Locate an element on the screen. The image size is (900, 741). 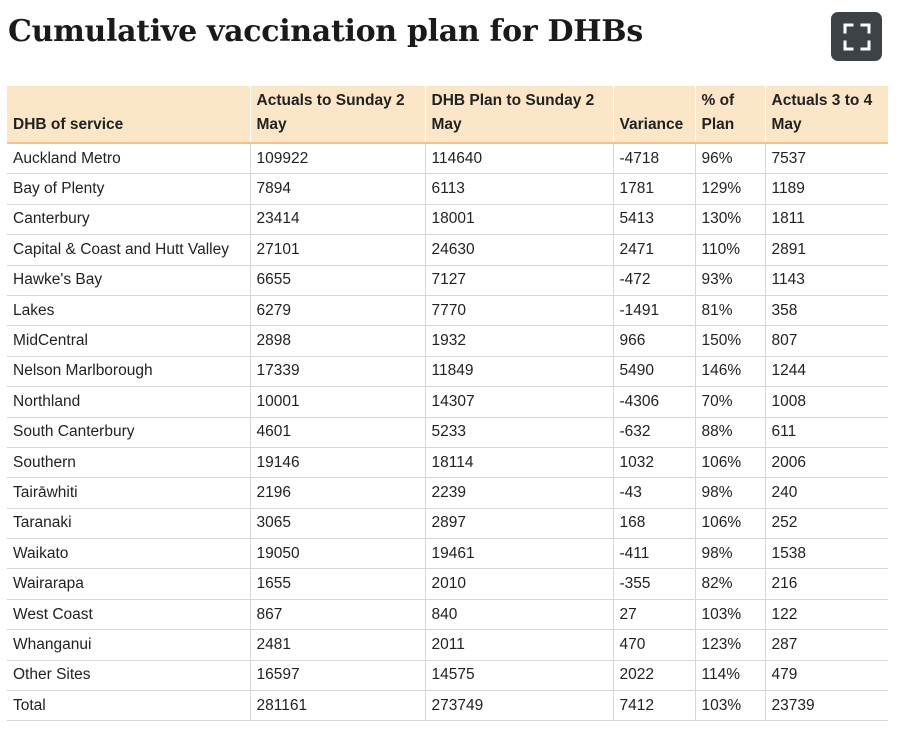
actuals-3-4-cell: 287 is located at coordinates (826, 645).